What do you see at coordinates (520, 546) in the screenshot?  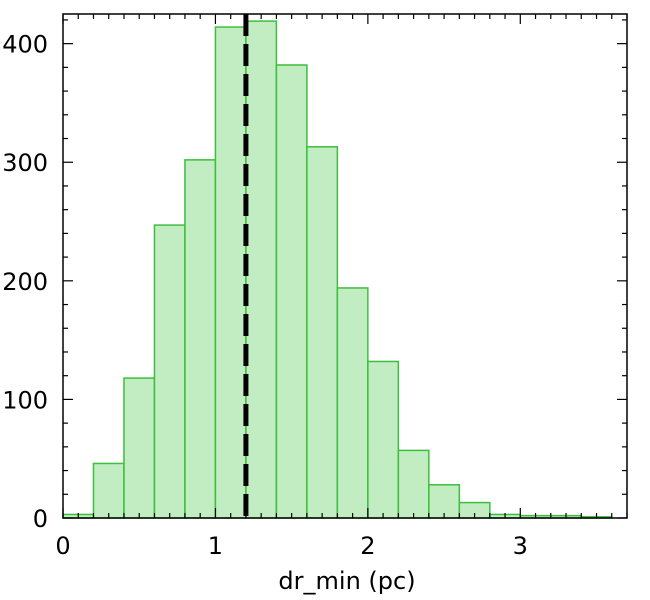 I see `x-tick-label: 3` at bounding box center [520, 546].